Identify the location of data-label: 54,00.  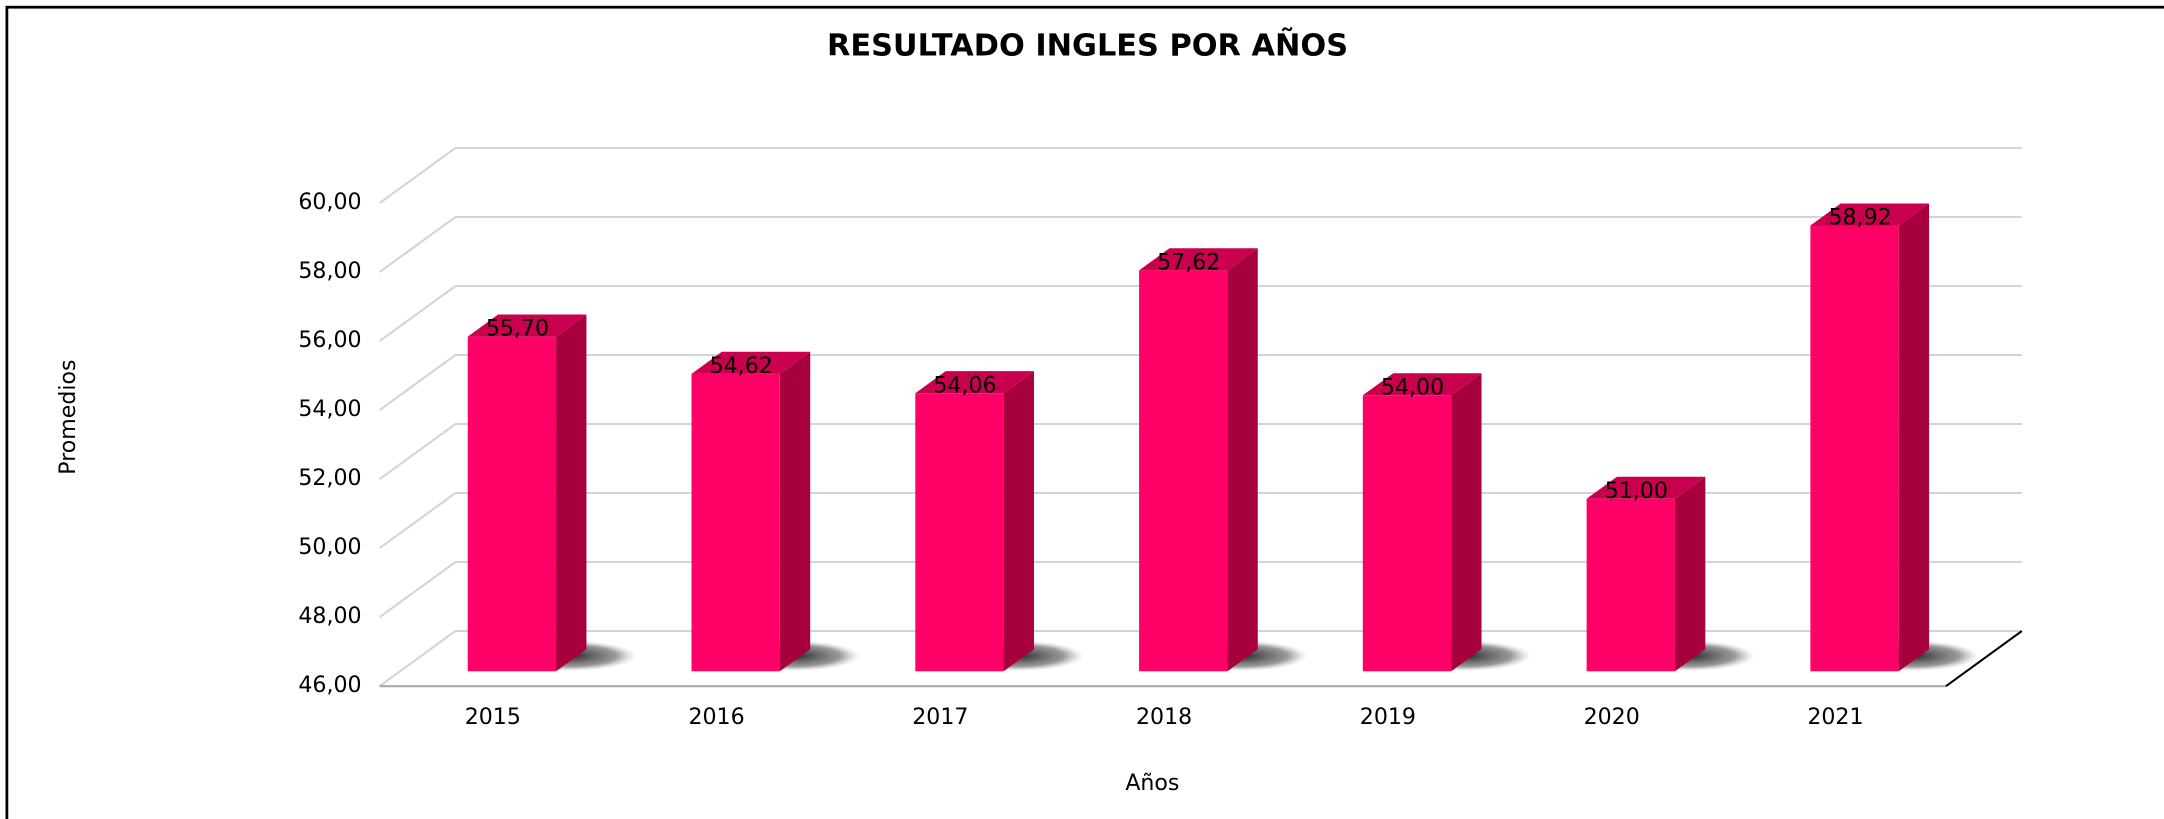
(1412, 387).